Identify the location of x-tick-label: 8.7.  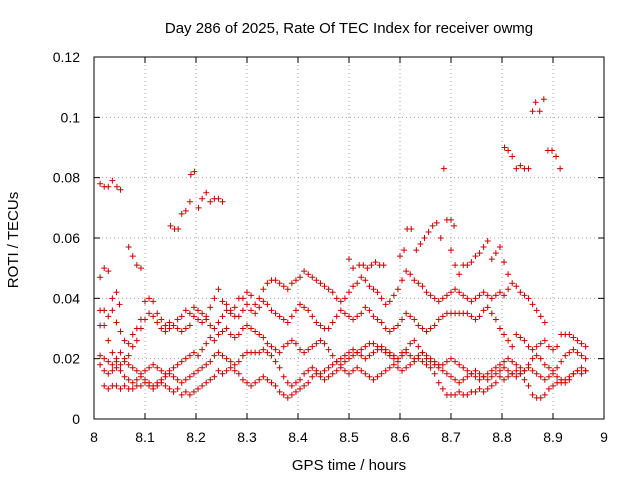
(451, 437).